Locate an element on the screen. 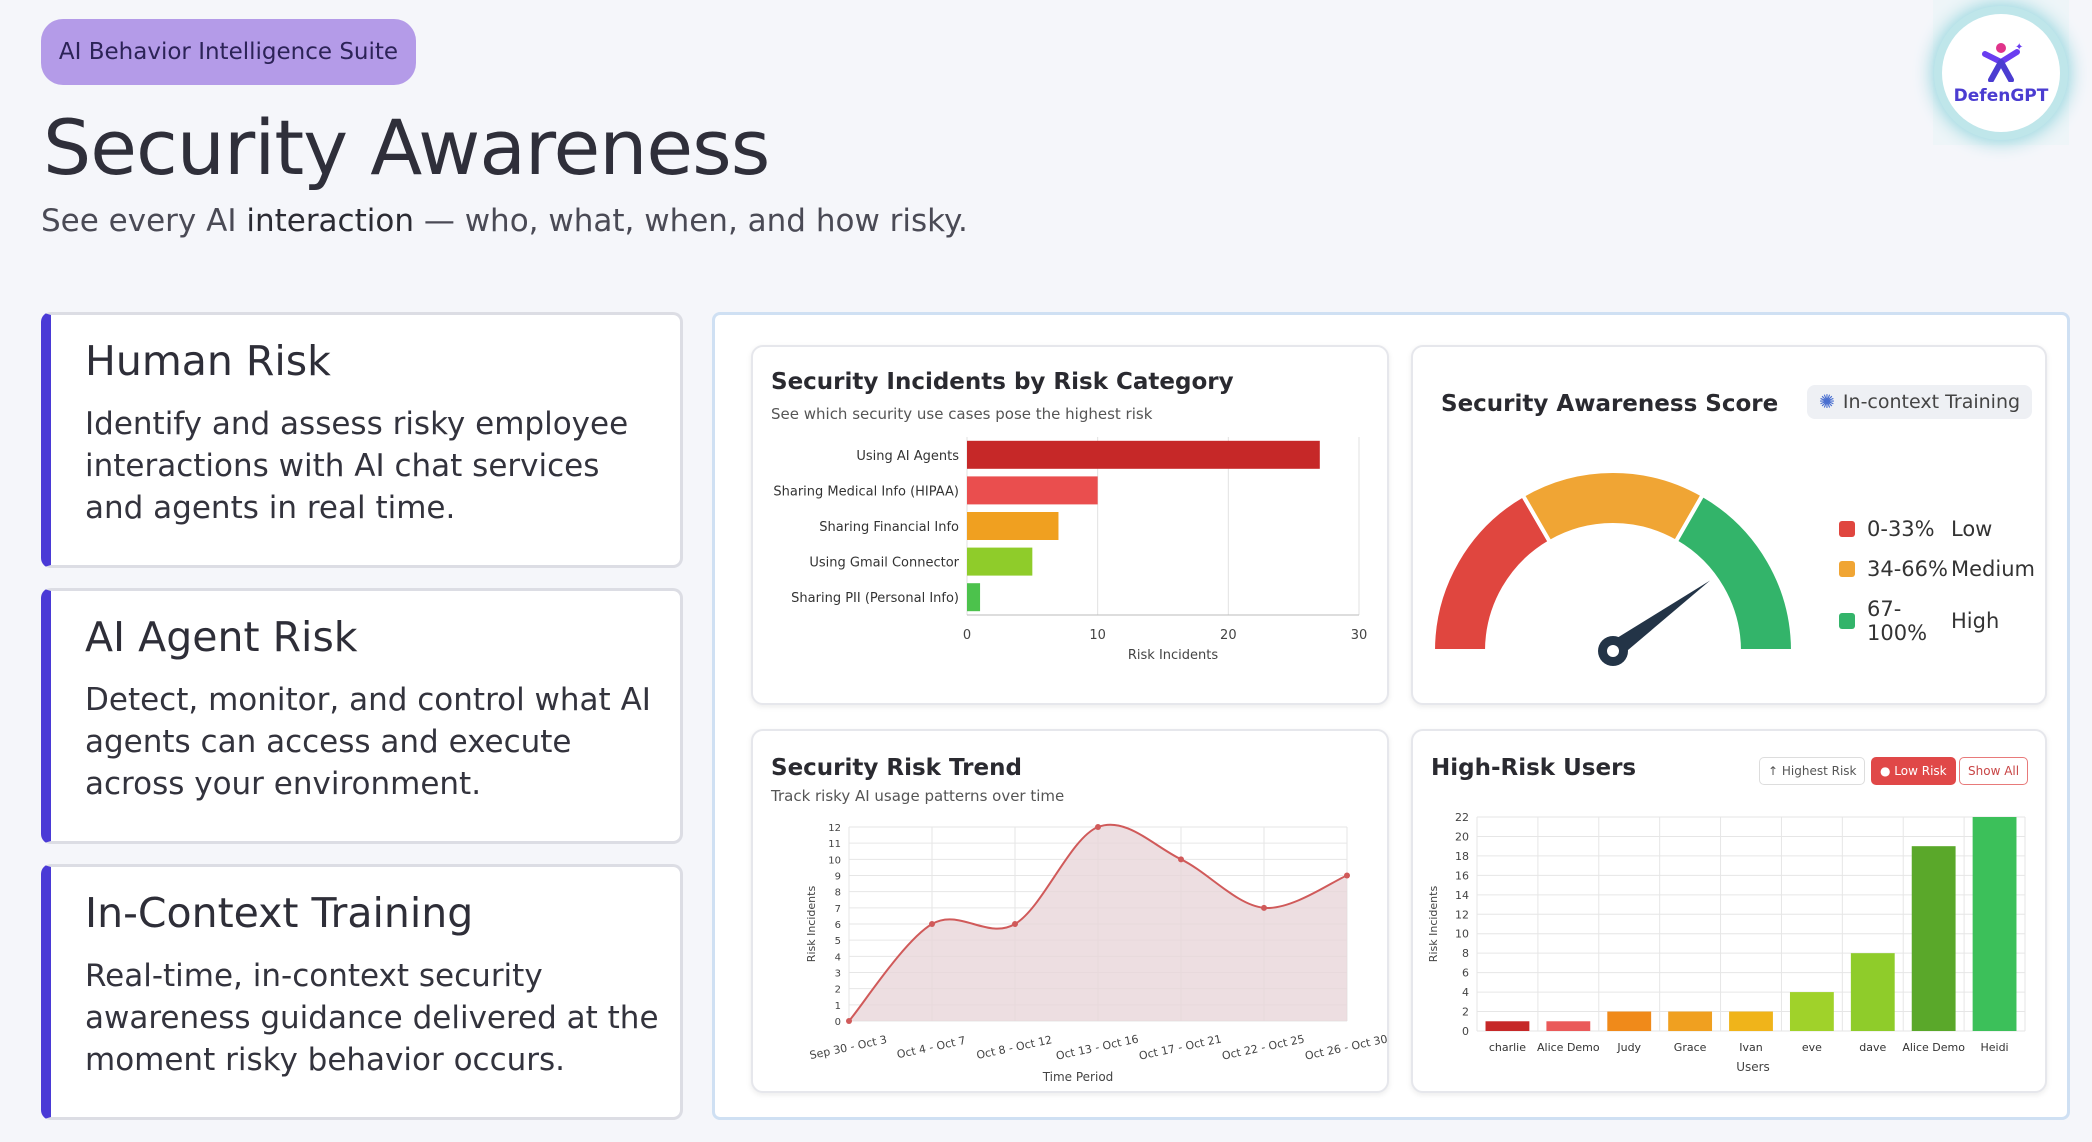 This screenshot has height=1142, width=2092. x-axis-label: Risk Incidents is located at coordinates (1173, 655).